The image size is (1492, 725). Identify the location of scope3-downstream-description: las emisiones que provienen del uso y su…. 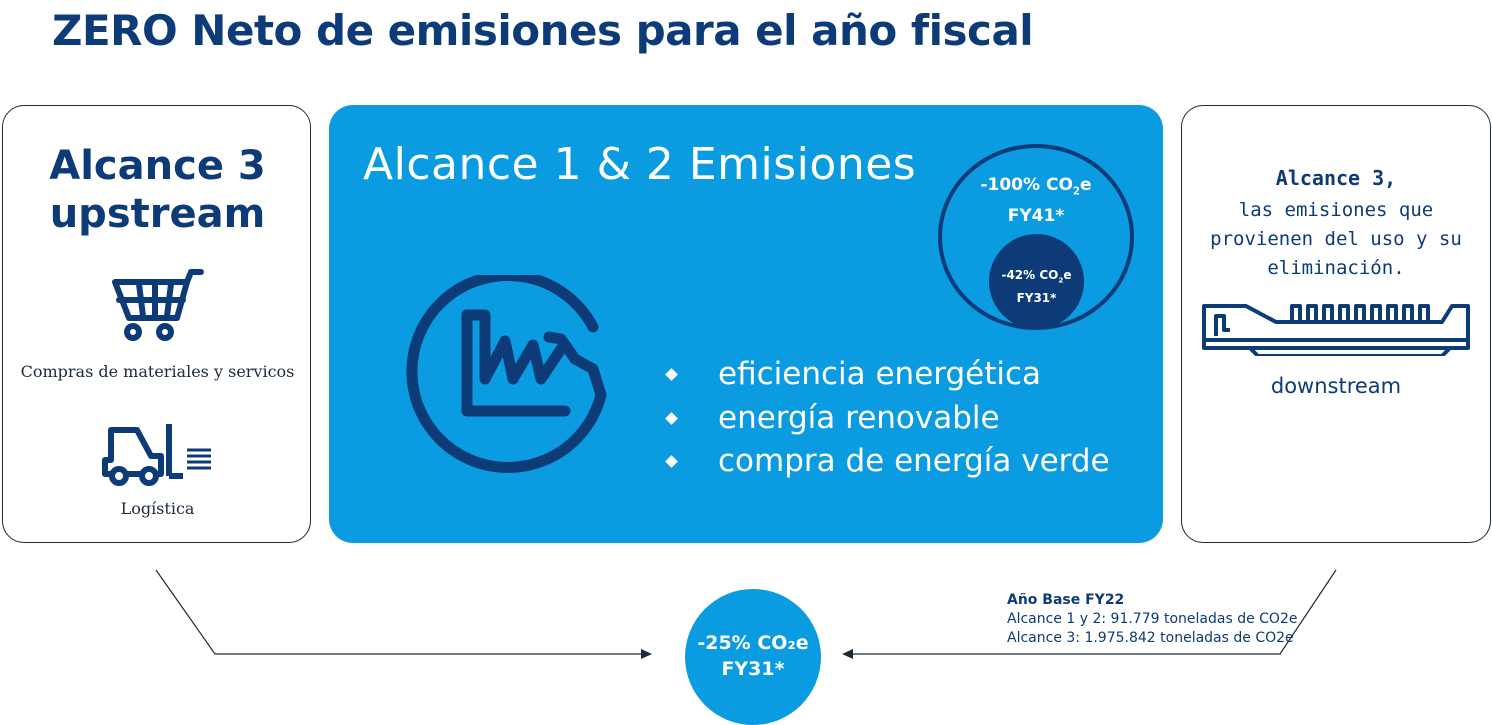
(1336, 239).